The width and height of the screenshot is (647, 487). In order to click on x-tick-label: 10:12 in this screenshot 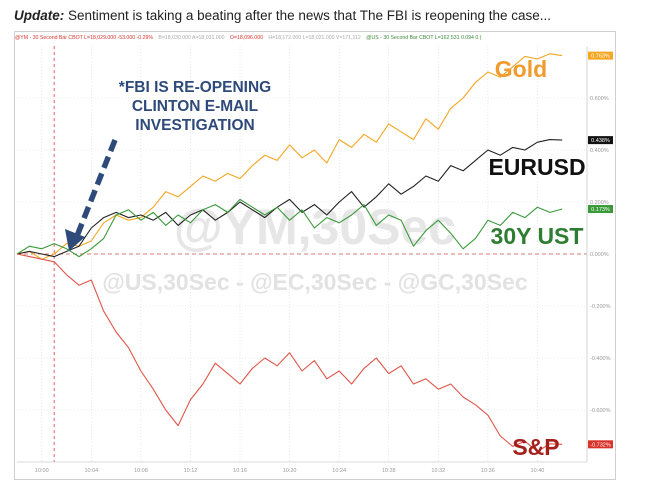, I will do `click(191, 471)`.